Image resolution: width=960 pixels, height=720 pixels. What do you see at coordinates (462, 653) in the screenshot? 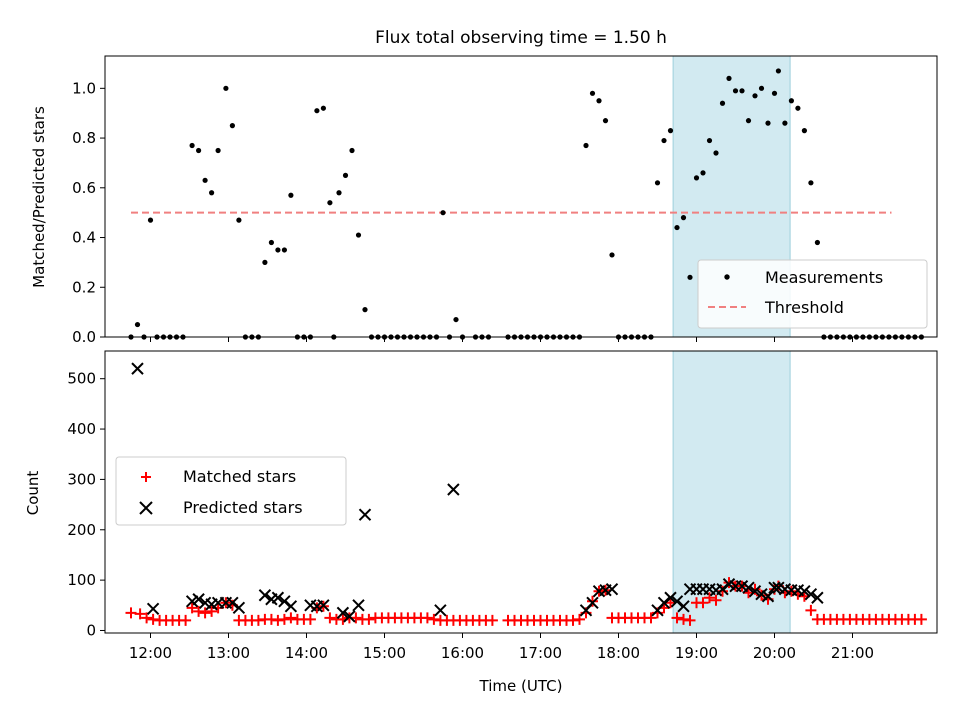
I see `x-tick-label: 16:00` at bounding box center [462, 653].